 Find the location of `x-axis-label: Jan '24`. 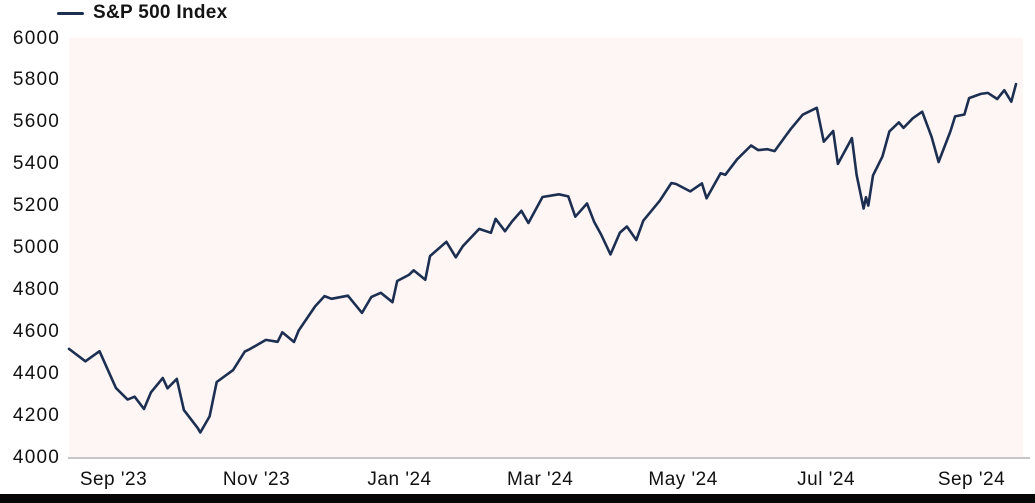

x-axis-label: Jan '24 is located at coordinates (399, 479).